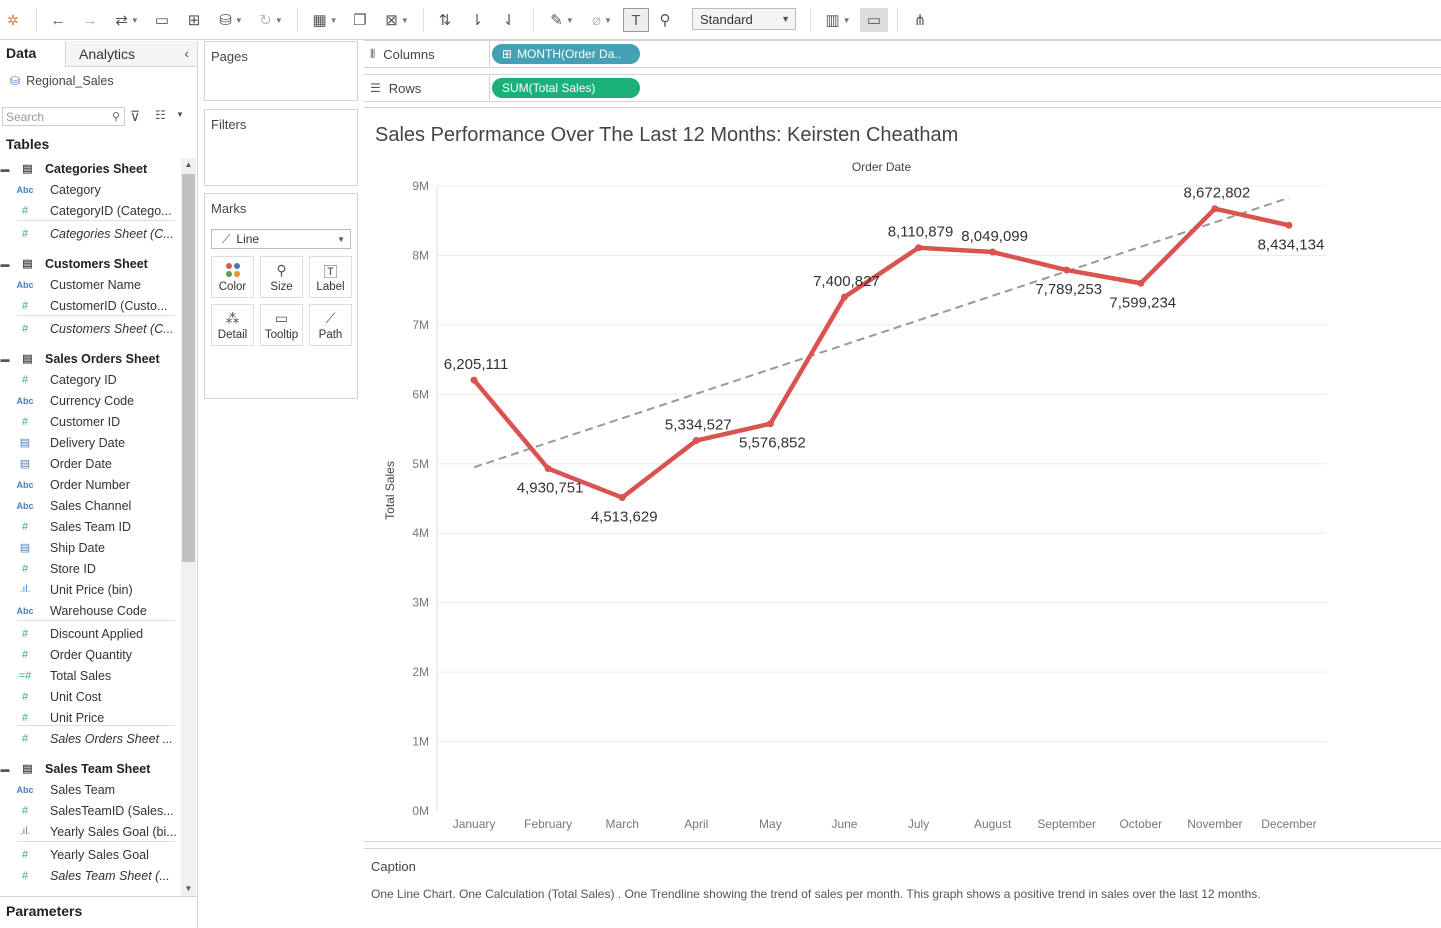  Describe the element at coordinates (566, 54) in the screenshot. I see `columns-pill: ⊞ MONTH(Order Da..` at that location.